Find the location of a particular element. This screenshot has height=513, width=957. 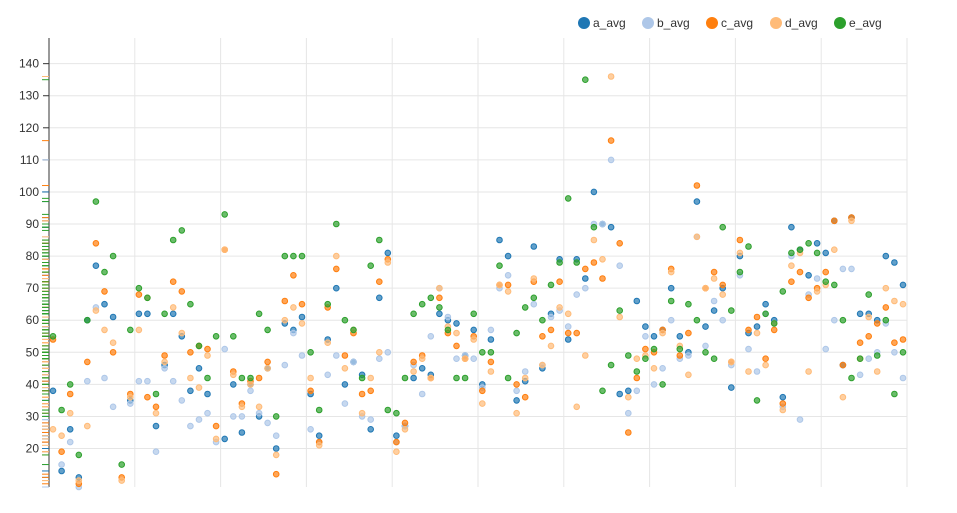

legend-item-c_avg: c_avg is located at coordinates (729, 23).